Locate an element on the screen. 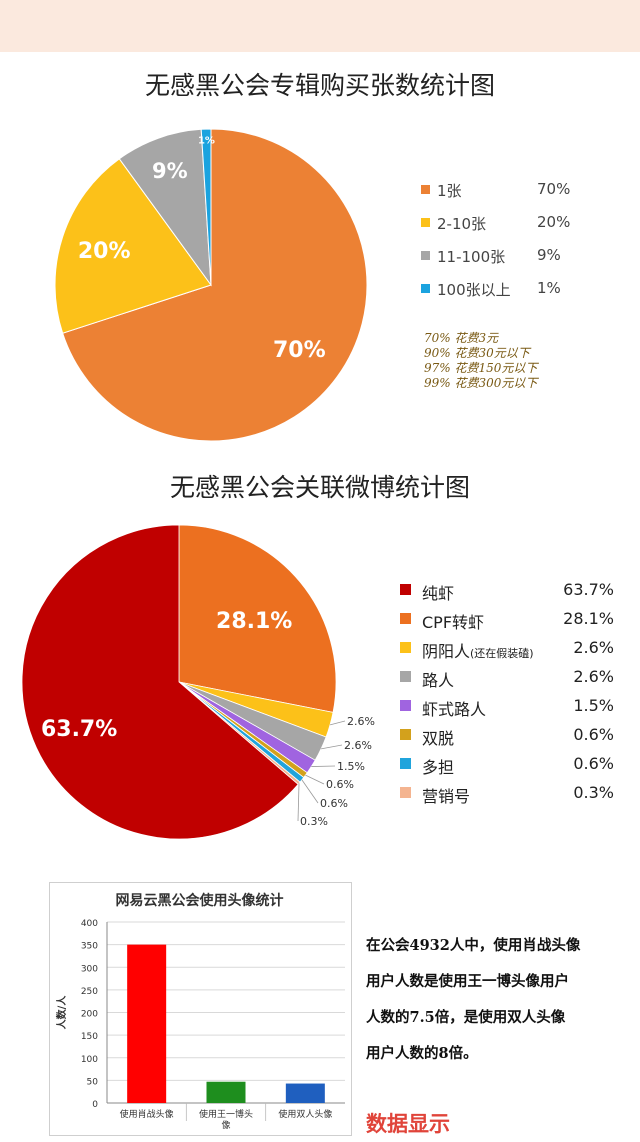 This screenshot has width=640, height=1142. legend-item: CPF转虾 28.1% is located at coordinates (508, 623).